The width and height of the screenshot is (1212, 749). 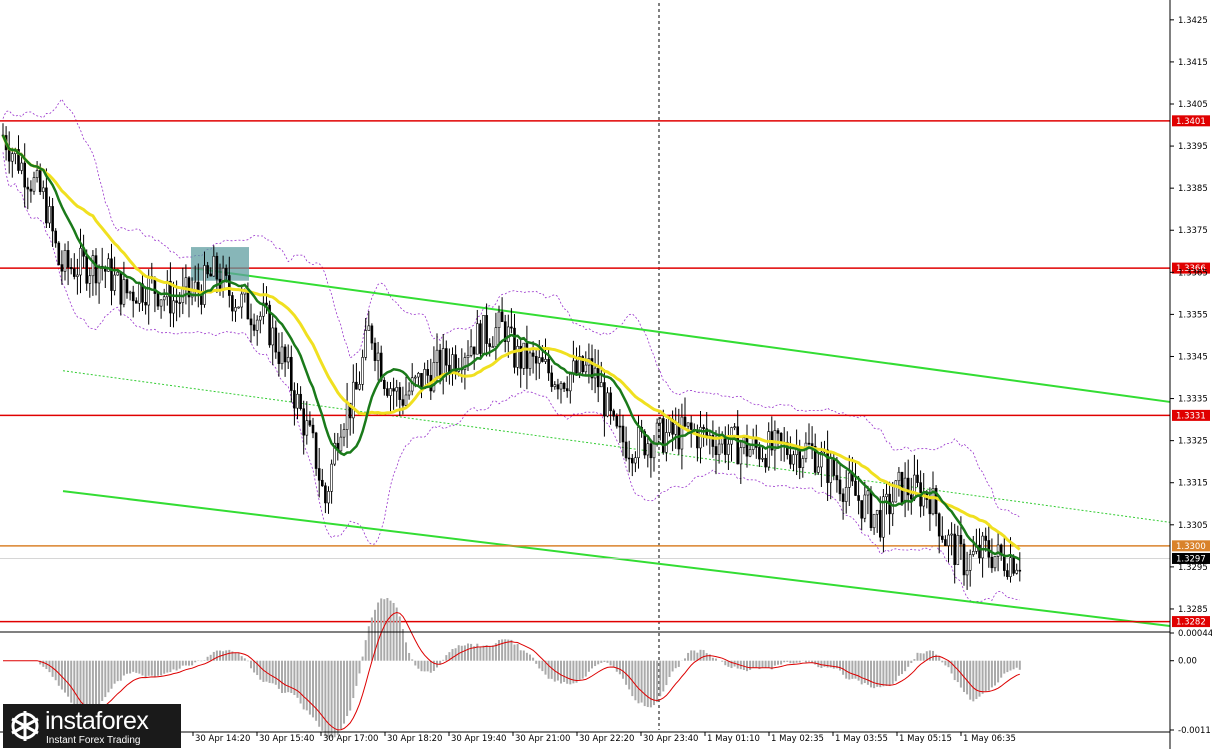 I want to click on macd-tick-label: 0.00, so click(x=1187, y=662).